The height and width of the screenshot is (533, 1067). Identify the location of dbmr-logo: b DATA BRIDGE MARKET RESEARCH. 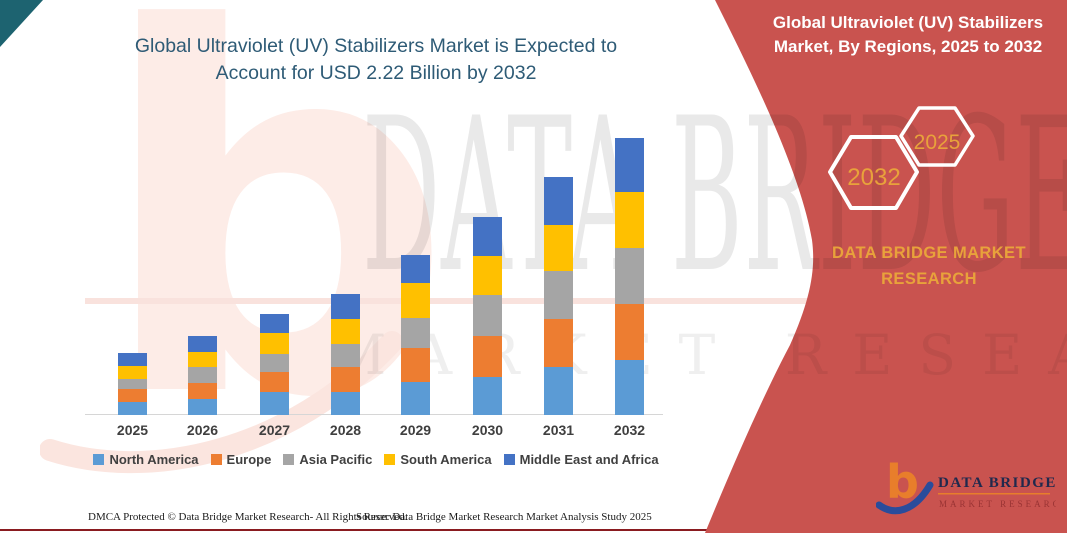
(966, 485).